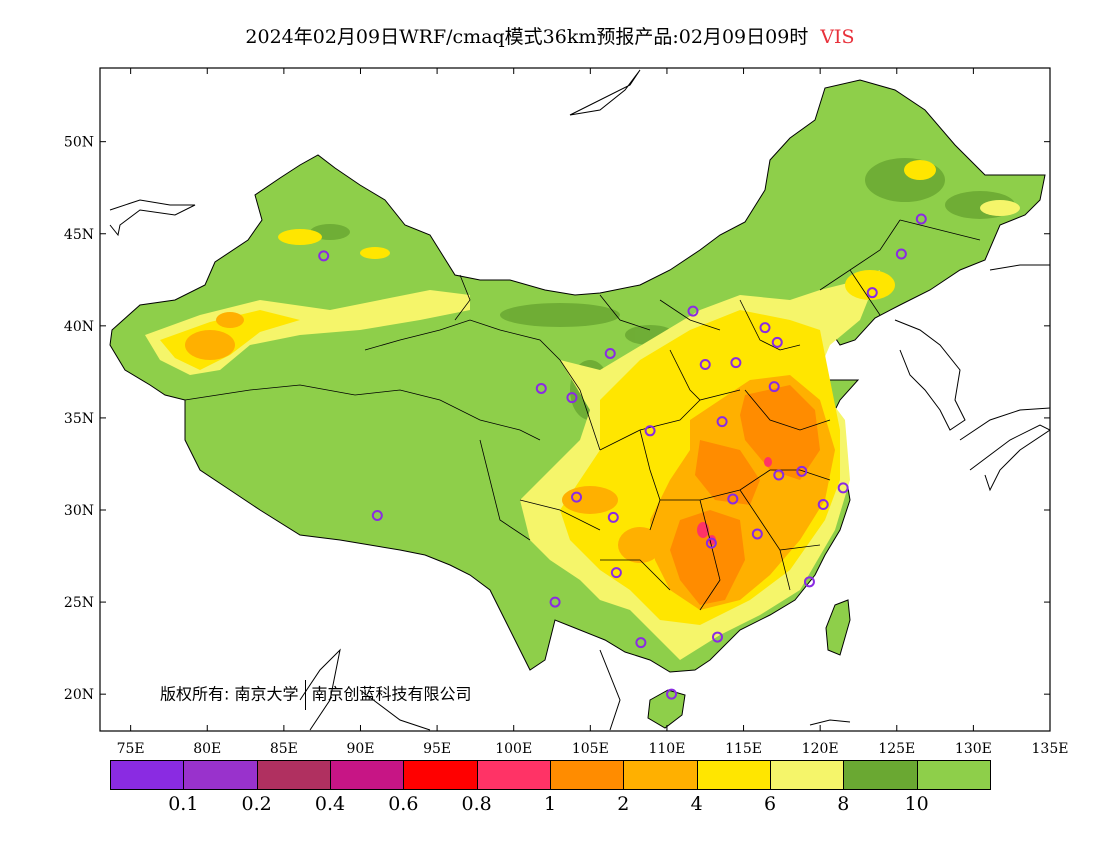 This screenshot has height=850, width=1100. Describe the element at coordinates (330, 804) in the screenshot. I see `legend-label: 0.4` at that location.